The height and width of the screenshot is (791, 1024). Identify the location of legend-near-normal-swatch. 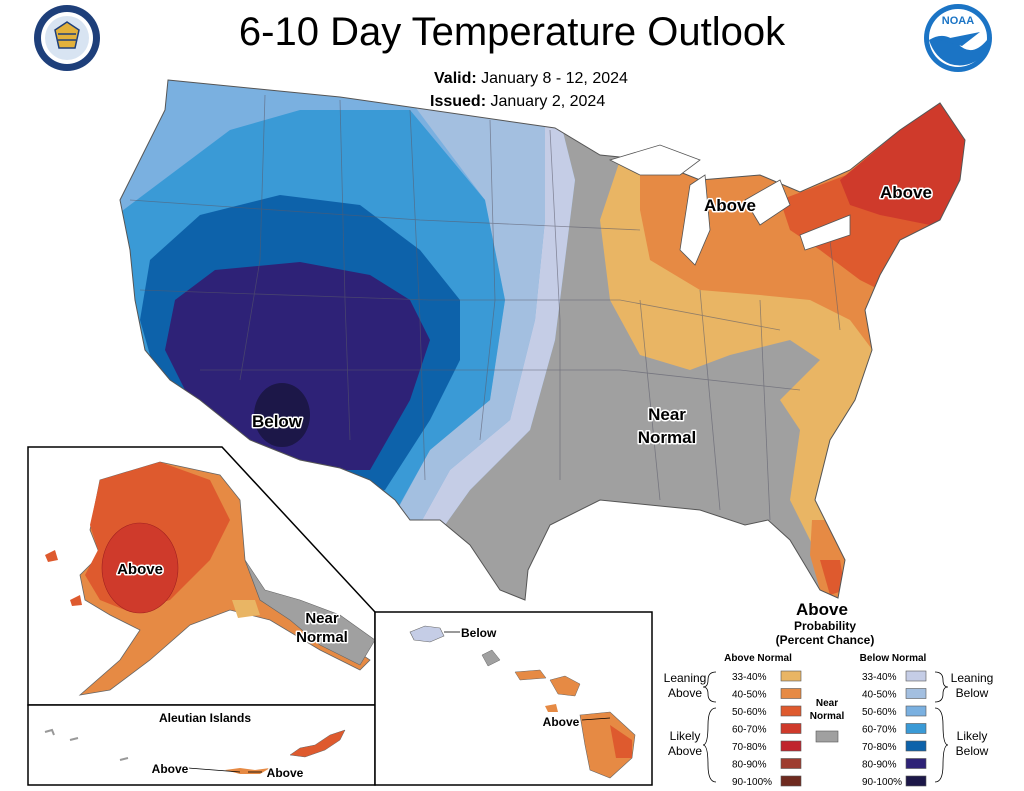
(827, 736).